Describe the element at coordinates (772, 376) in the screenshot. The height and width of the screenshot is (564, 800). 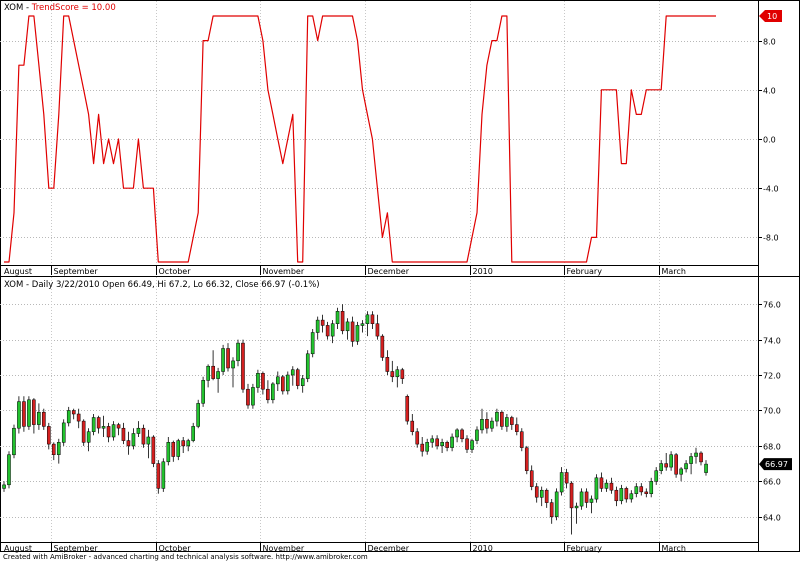
I see `lower-y-tick-label: 72.0` at that location.